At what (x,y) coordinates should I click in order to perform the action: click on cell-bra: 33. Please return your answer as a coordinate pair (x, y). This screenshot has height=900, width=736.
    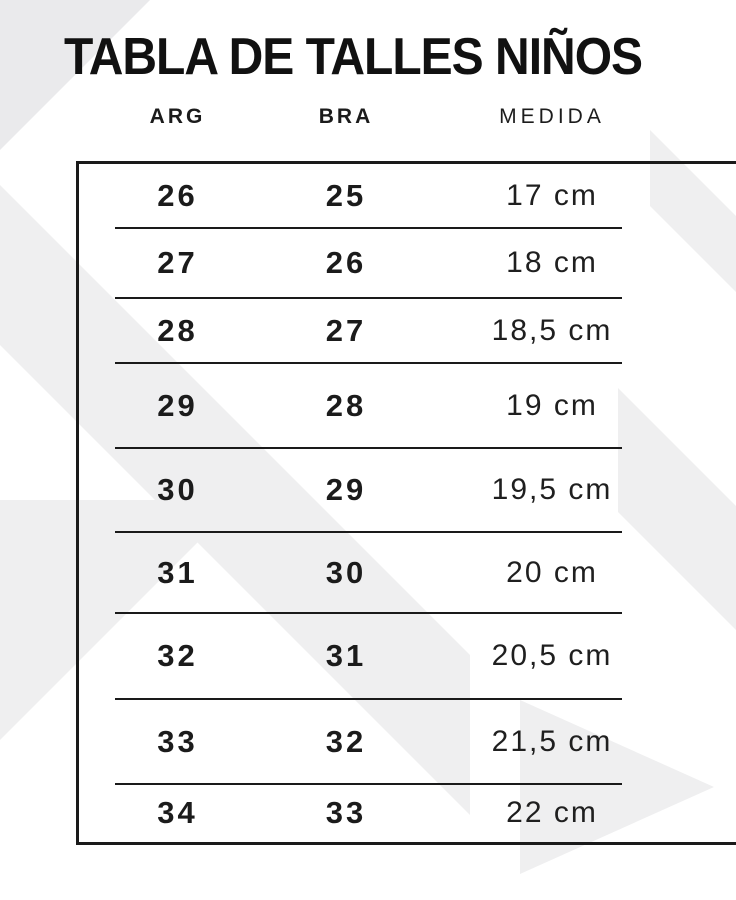
    Looking at the image, I should click on (346, 812).